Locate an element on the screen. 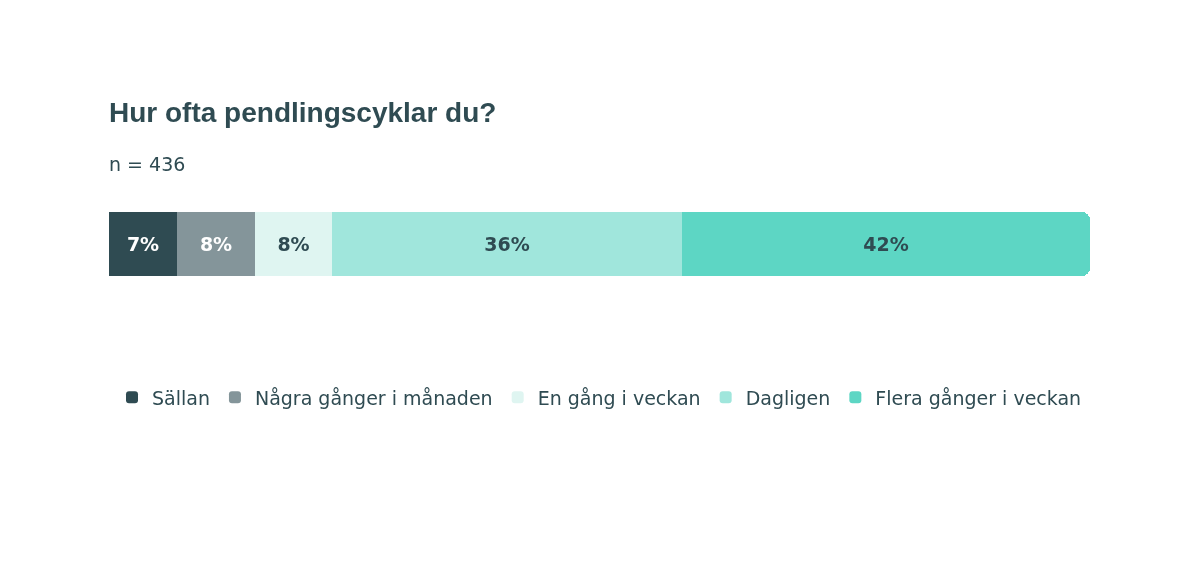  legend-label: Några gånger i månaden is located at coordinates (373, 397).